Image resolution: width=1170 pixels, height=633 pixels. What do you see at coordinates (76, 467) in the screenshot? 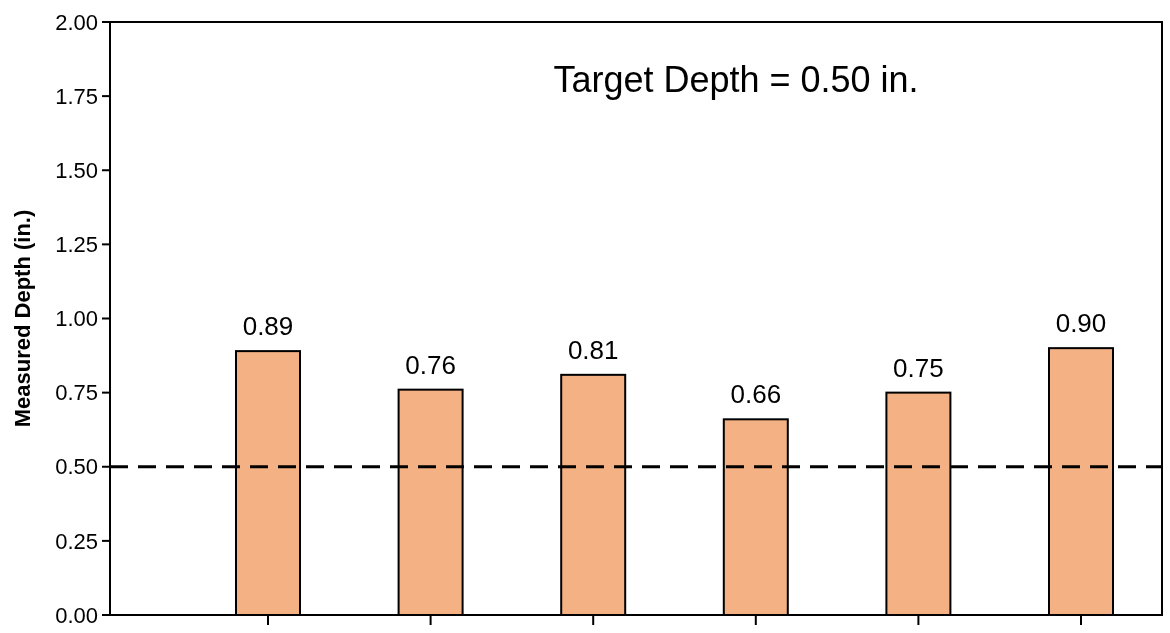
I see `y-tick-label: 0.50` at bounding box center [76, 467].